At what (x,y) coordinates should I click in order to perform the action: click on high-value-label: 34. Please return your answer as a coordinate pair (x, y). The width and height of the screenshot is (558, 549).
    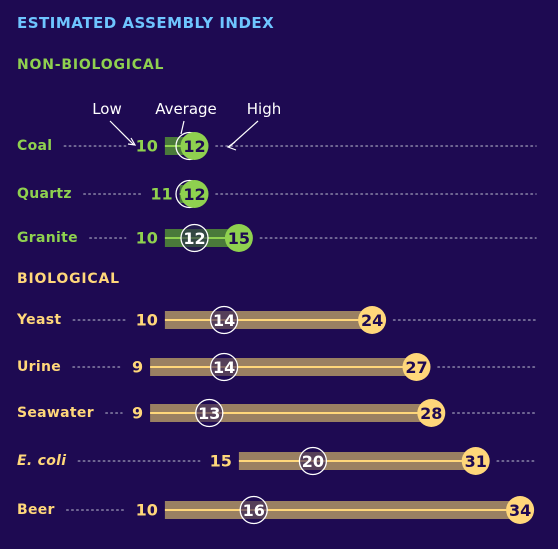
    Looking at the image, I should click on (520, 510).